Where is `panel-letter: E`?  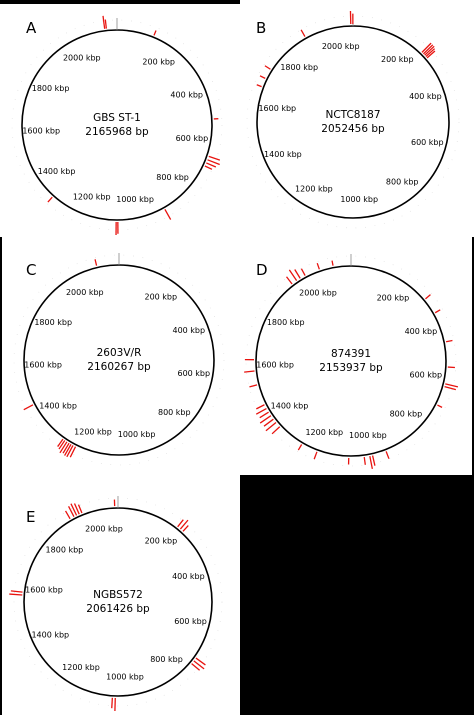 panel-letter: E is located at coordinates (30, 517).